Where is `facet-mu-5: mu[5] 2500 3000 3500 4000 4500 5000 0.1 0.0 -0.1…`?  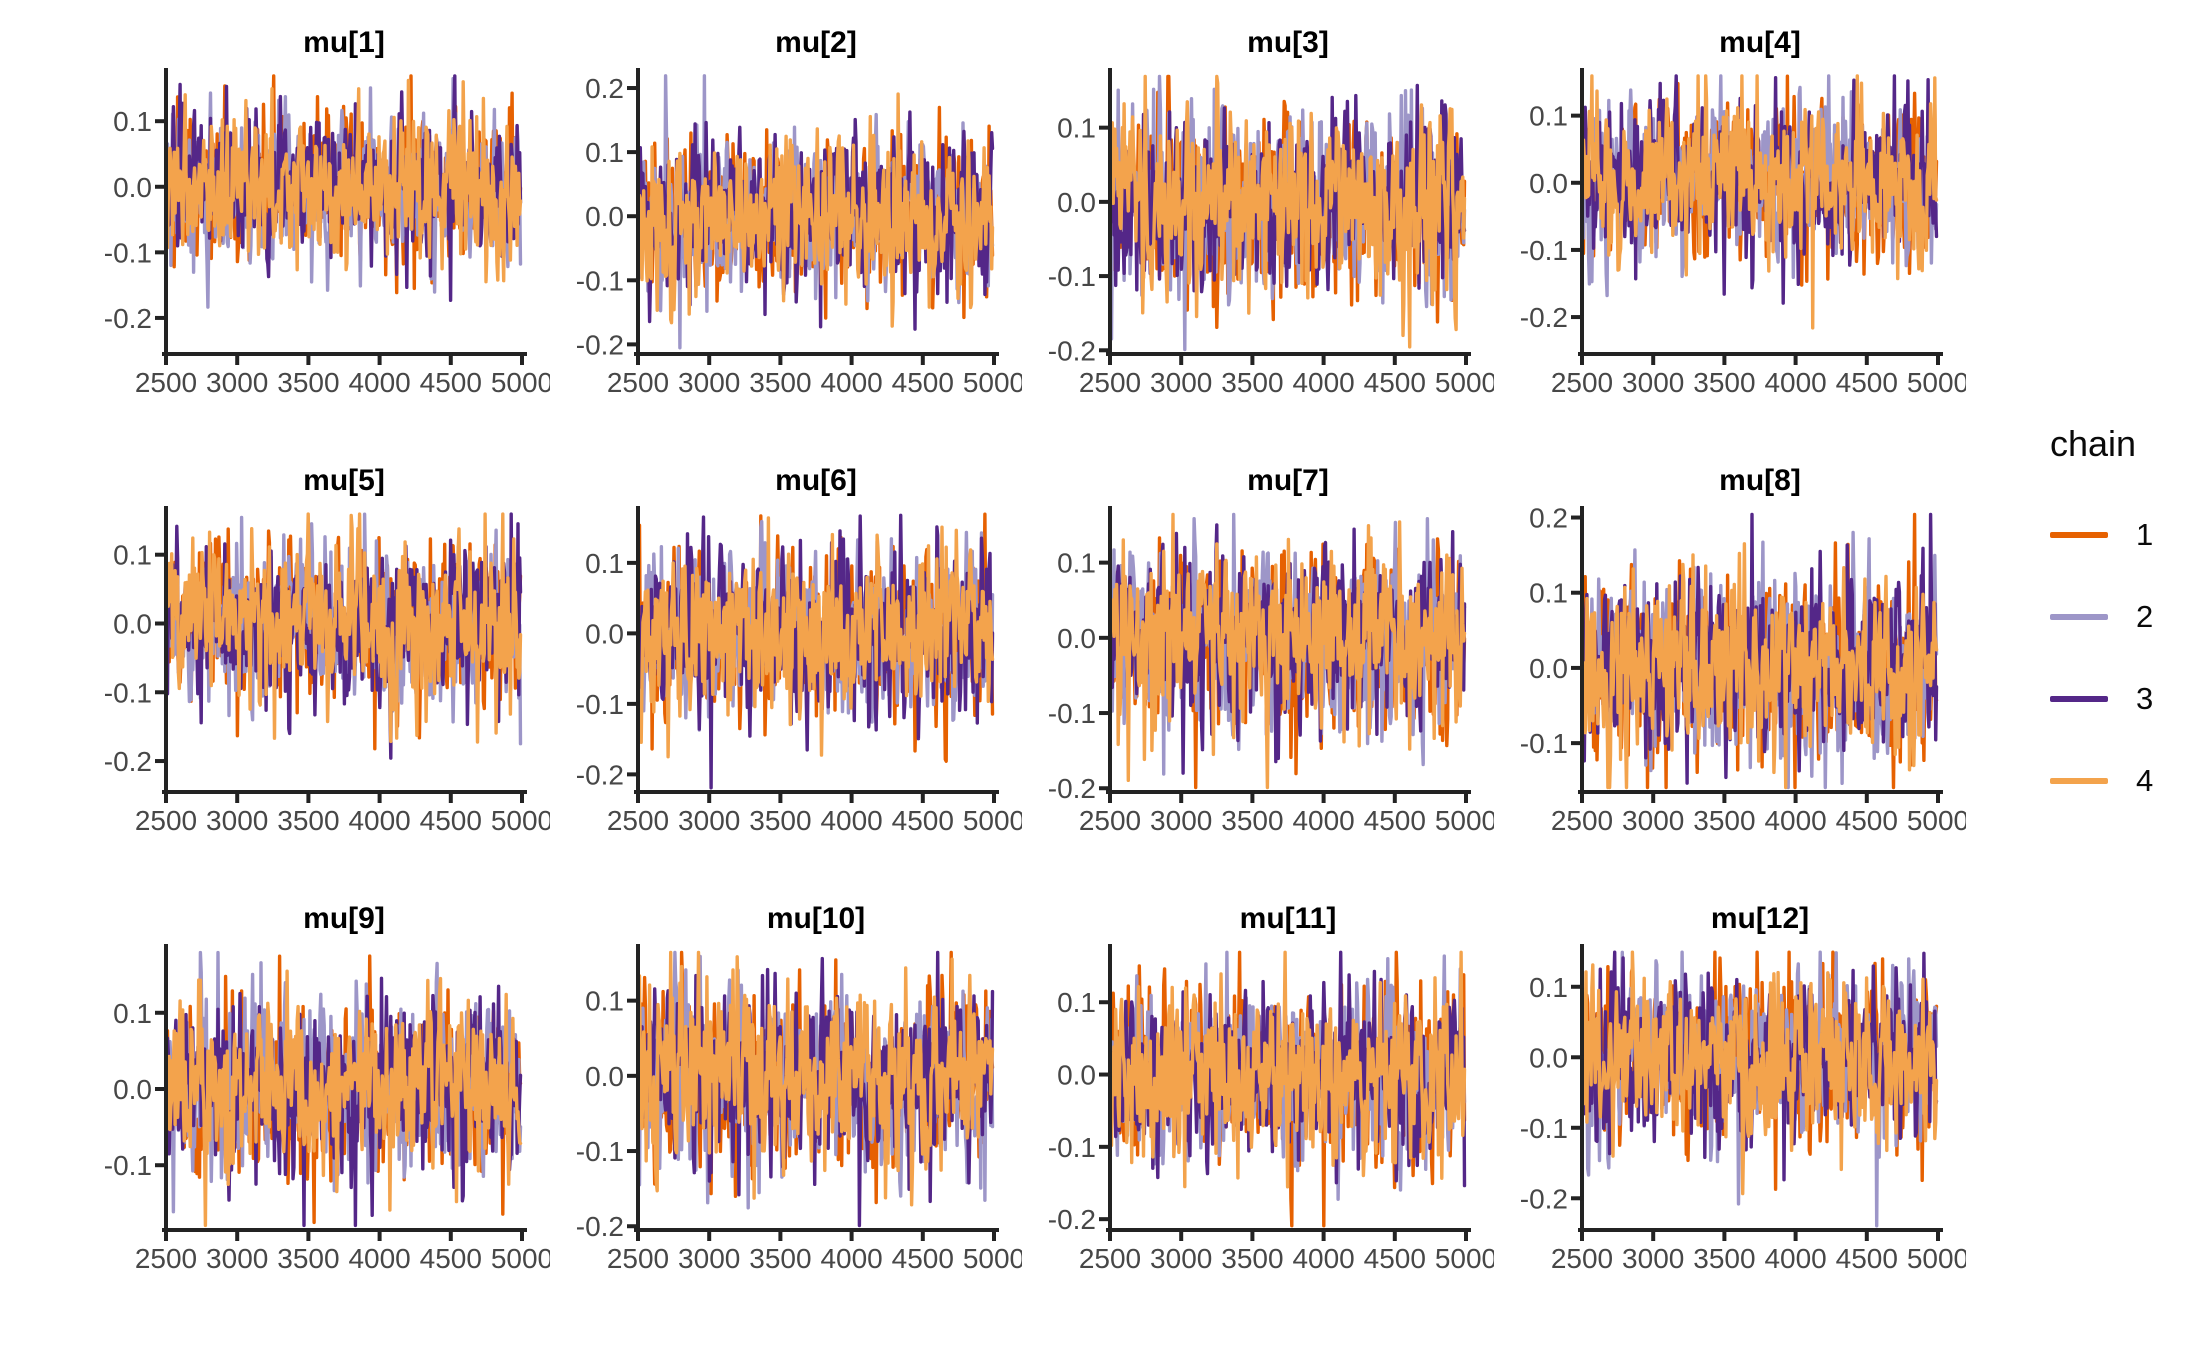 facet-mu-5: mu[5] 2500 3000 3500 4000 4500 5000 0.1 0.0 -0.1… is located at coordinates (314, 669).